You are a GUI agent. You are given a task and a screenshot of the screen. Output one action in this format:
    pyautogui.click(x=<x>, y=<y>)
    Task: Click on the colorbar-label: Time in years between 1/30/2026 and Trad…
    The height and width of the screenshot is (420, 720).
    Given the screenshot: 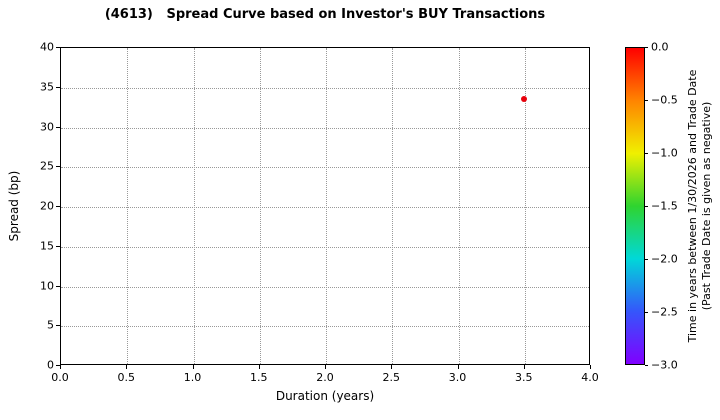 What is the action you would take?
    pyautogui.click(x=700, y=206)
    